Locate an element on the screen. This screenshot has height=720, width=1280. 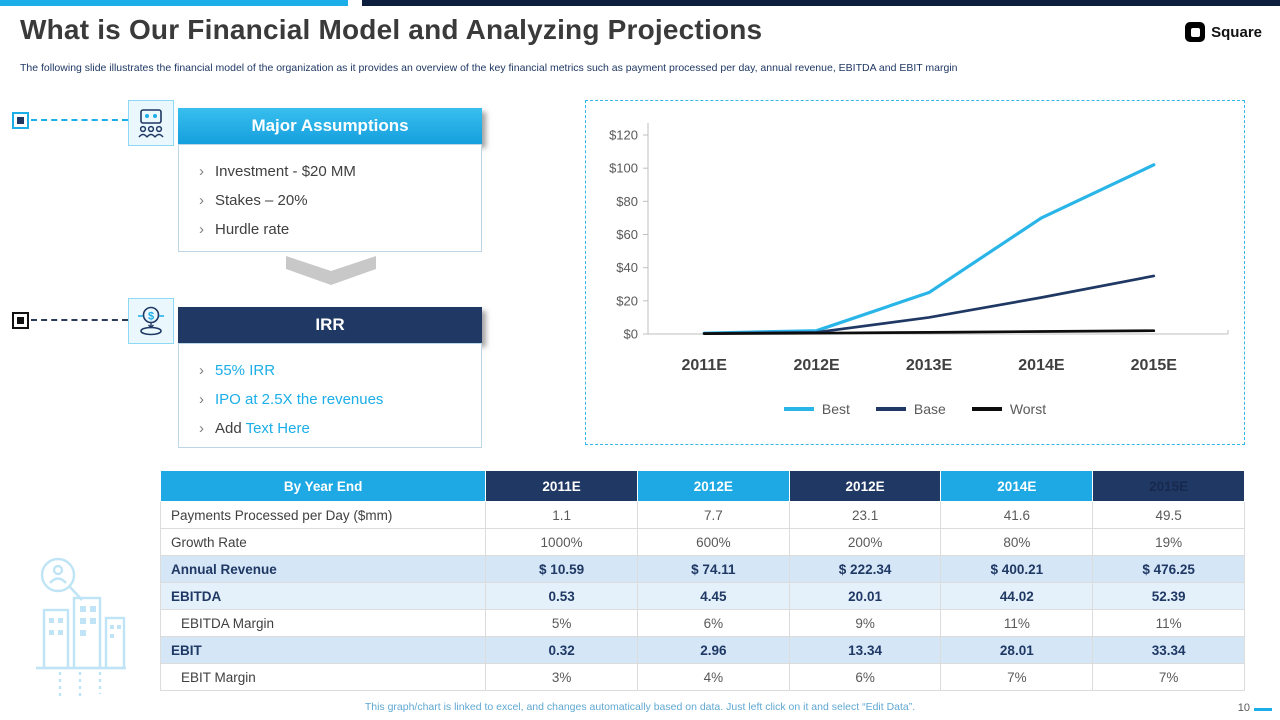
row-value: $ 400.21 is located at coordinates (1017, 569).